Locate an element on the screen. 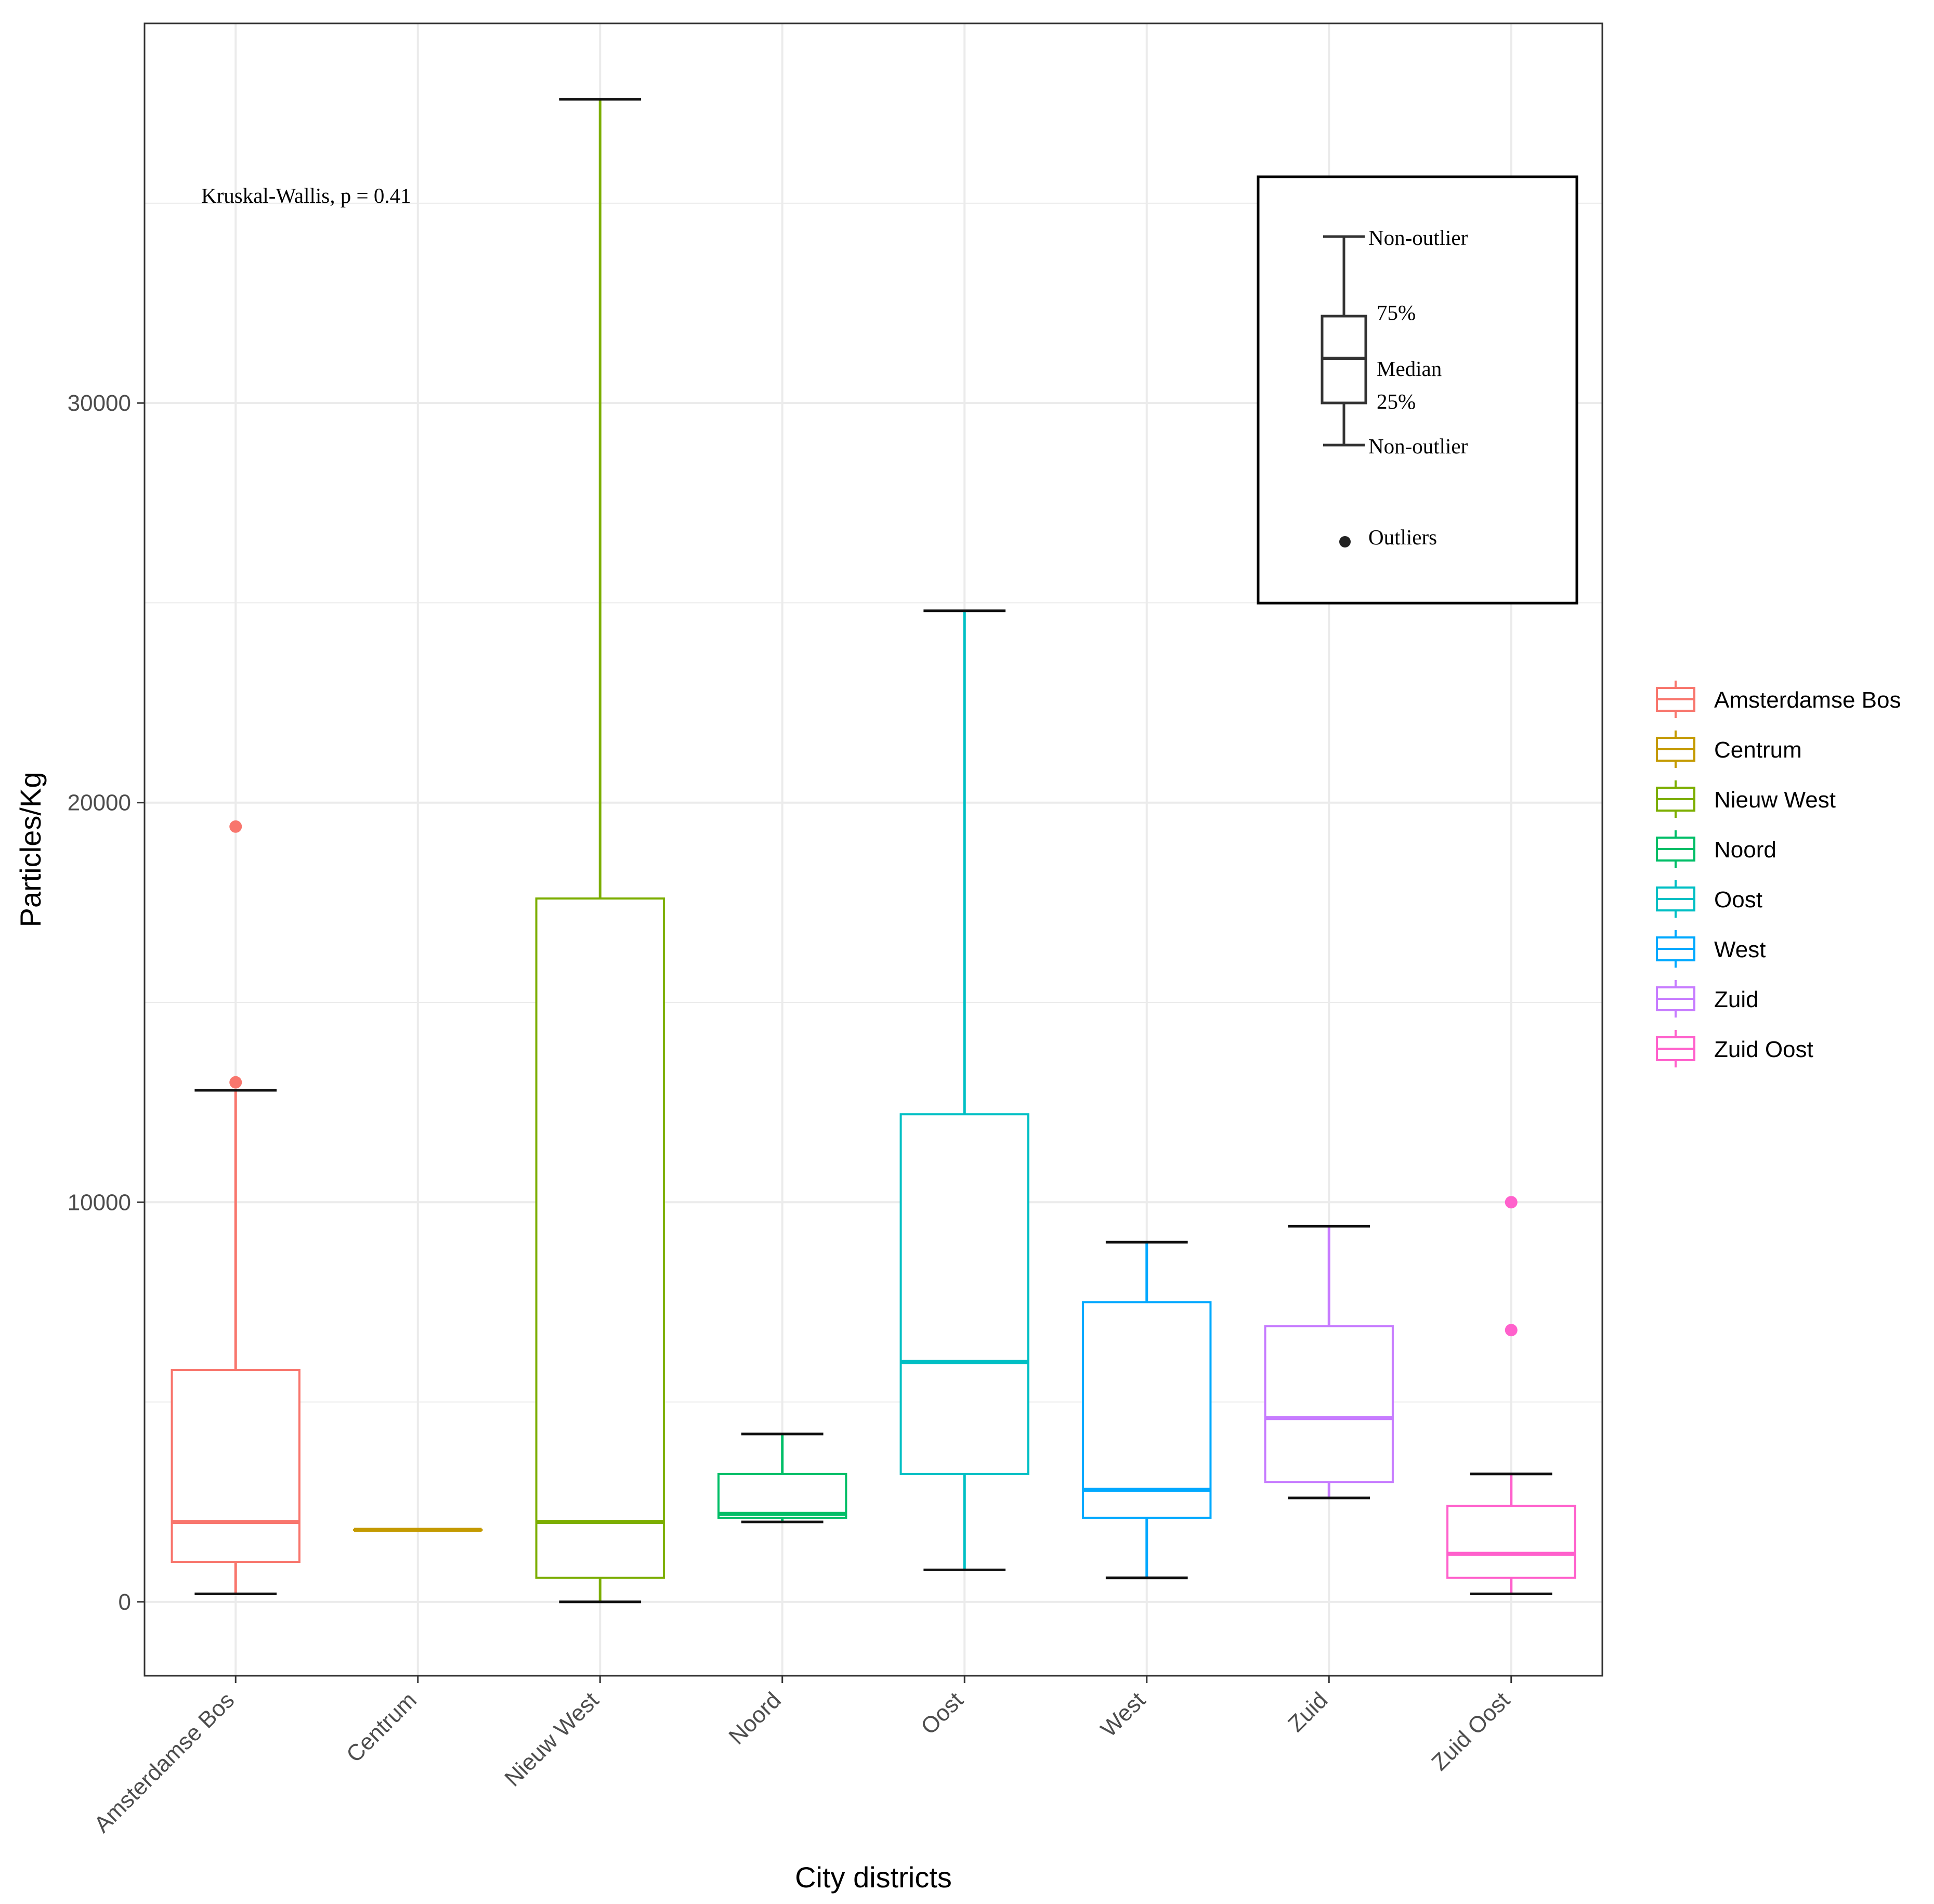  legend-item-amsterdamse-bos: Amsterdamse Bos is located at coordinates (1778, 699).